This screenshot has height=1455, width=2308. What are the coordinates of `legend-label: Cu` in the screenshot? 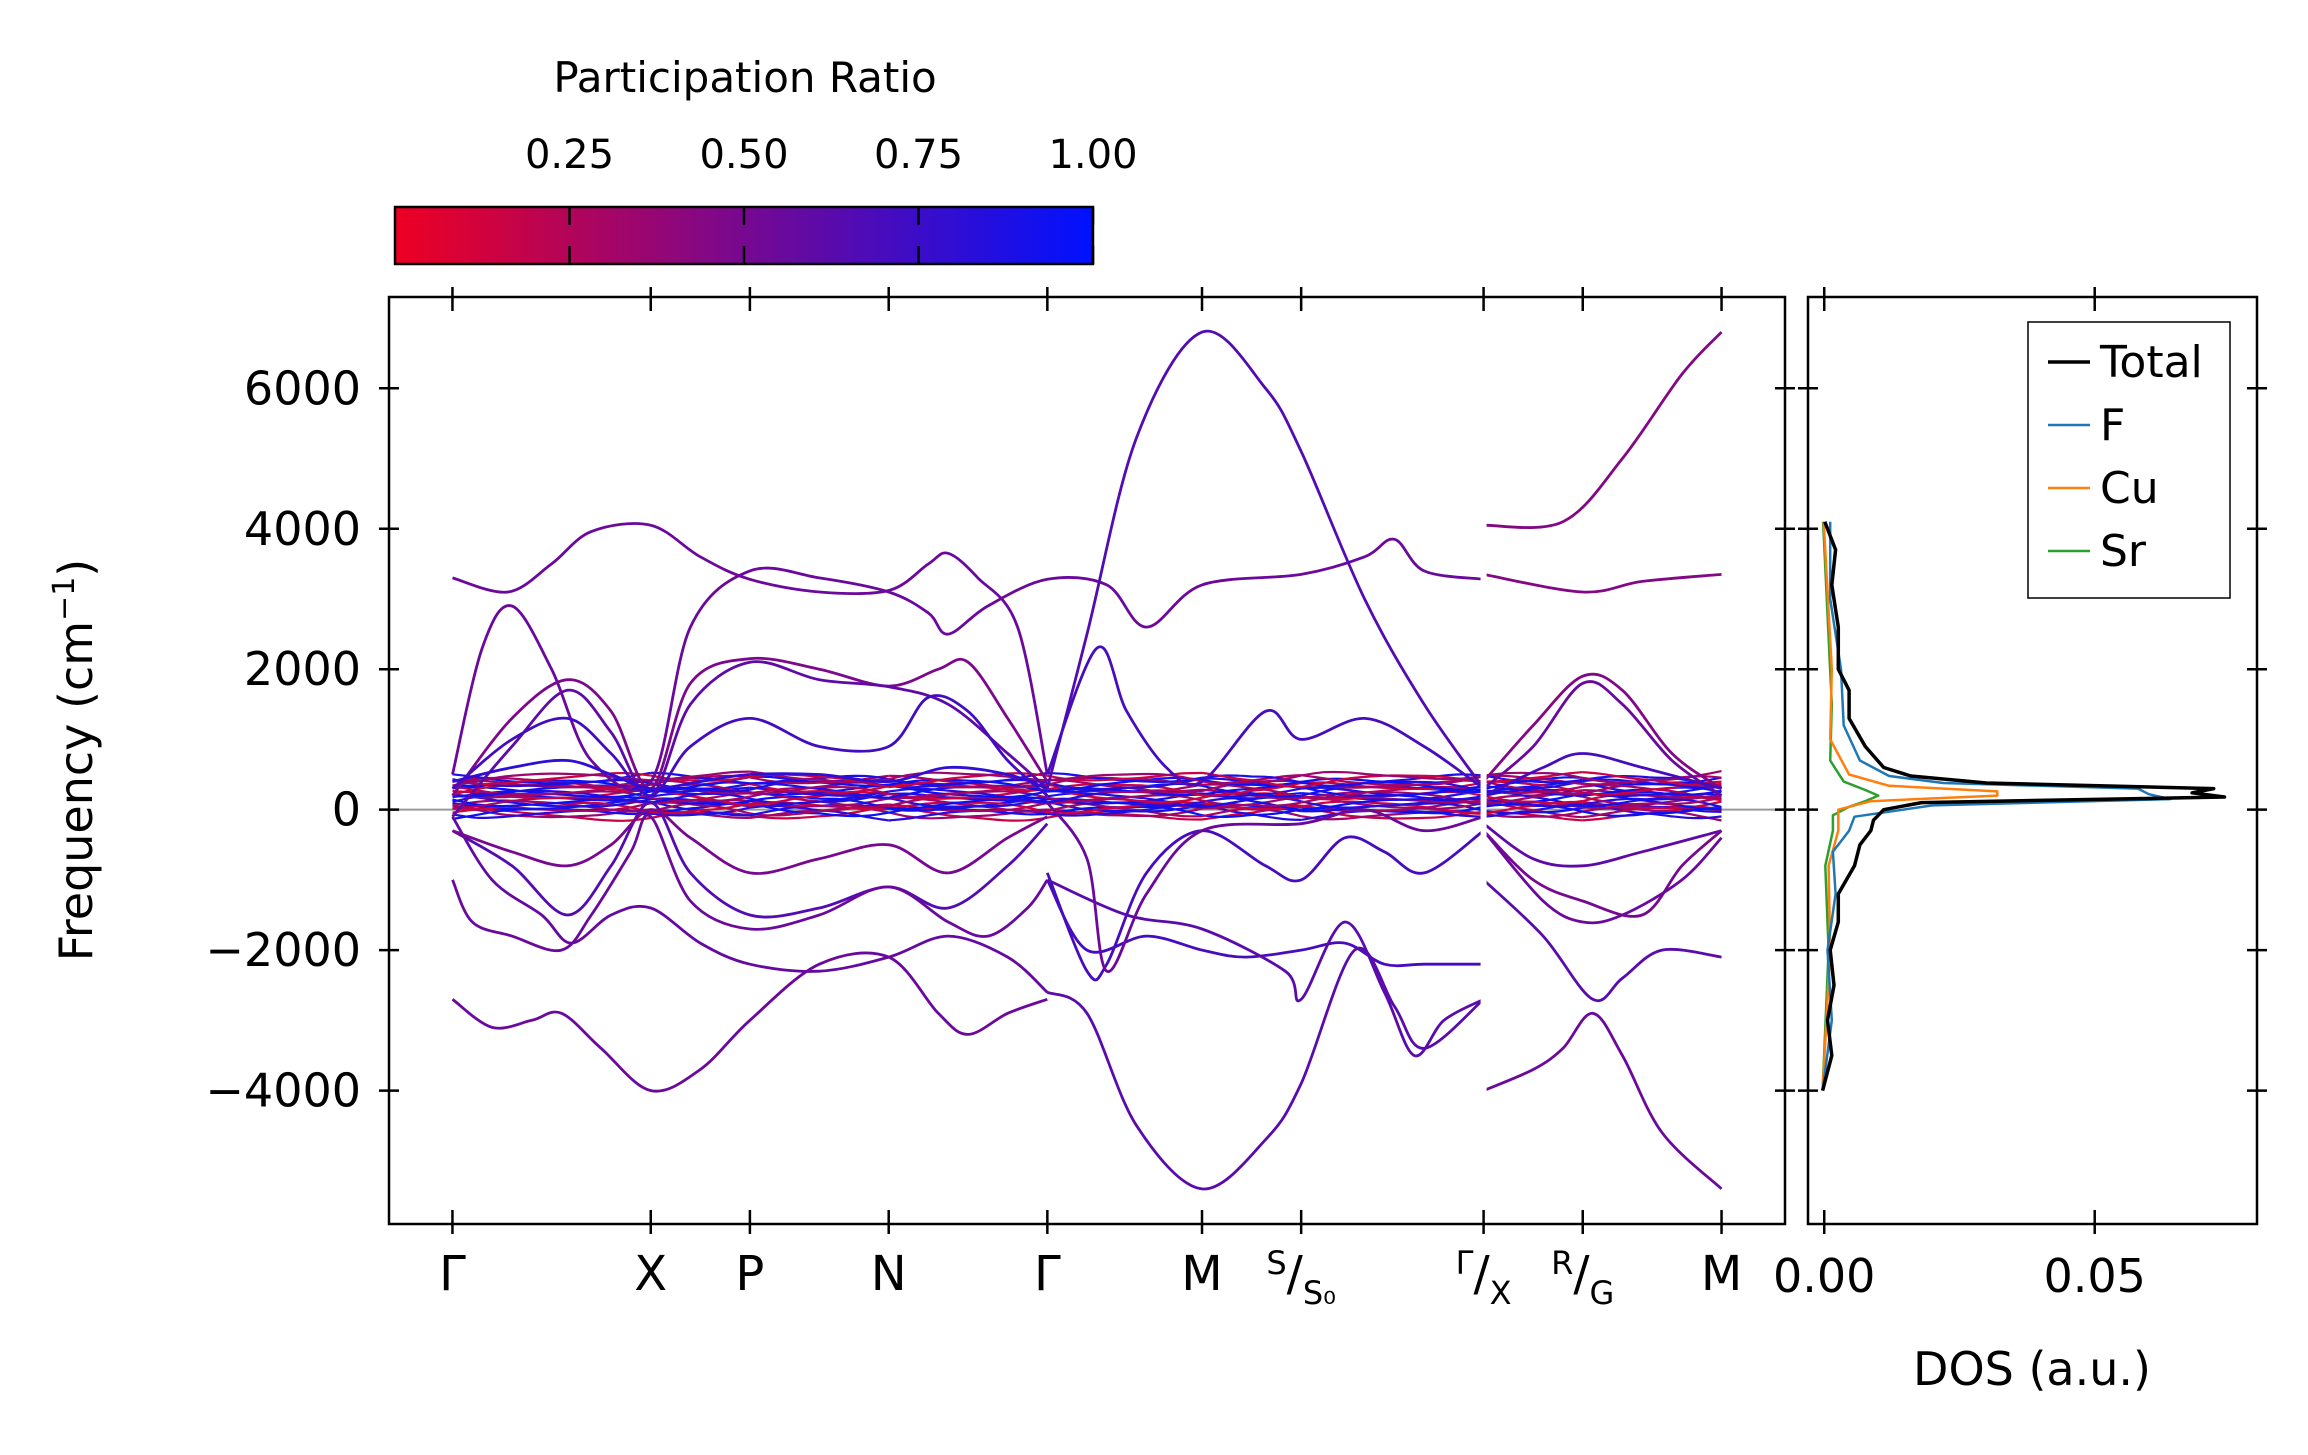 It's located at (2129, 488).